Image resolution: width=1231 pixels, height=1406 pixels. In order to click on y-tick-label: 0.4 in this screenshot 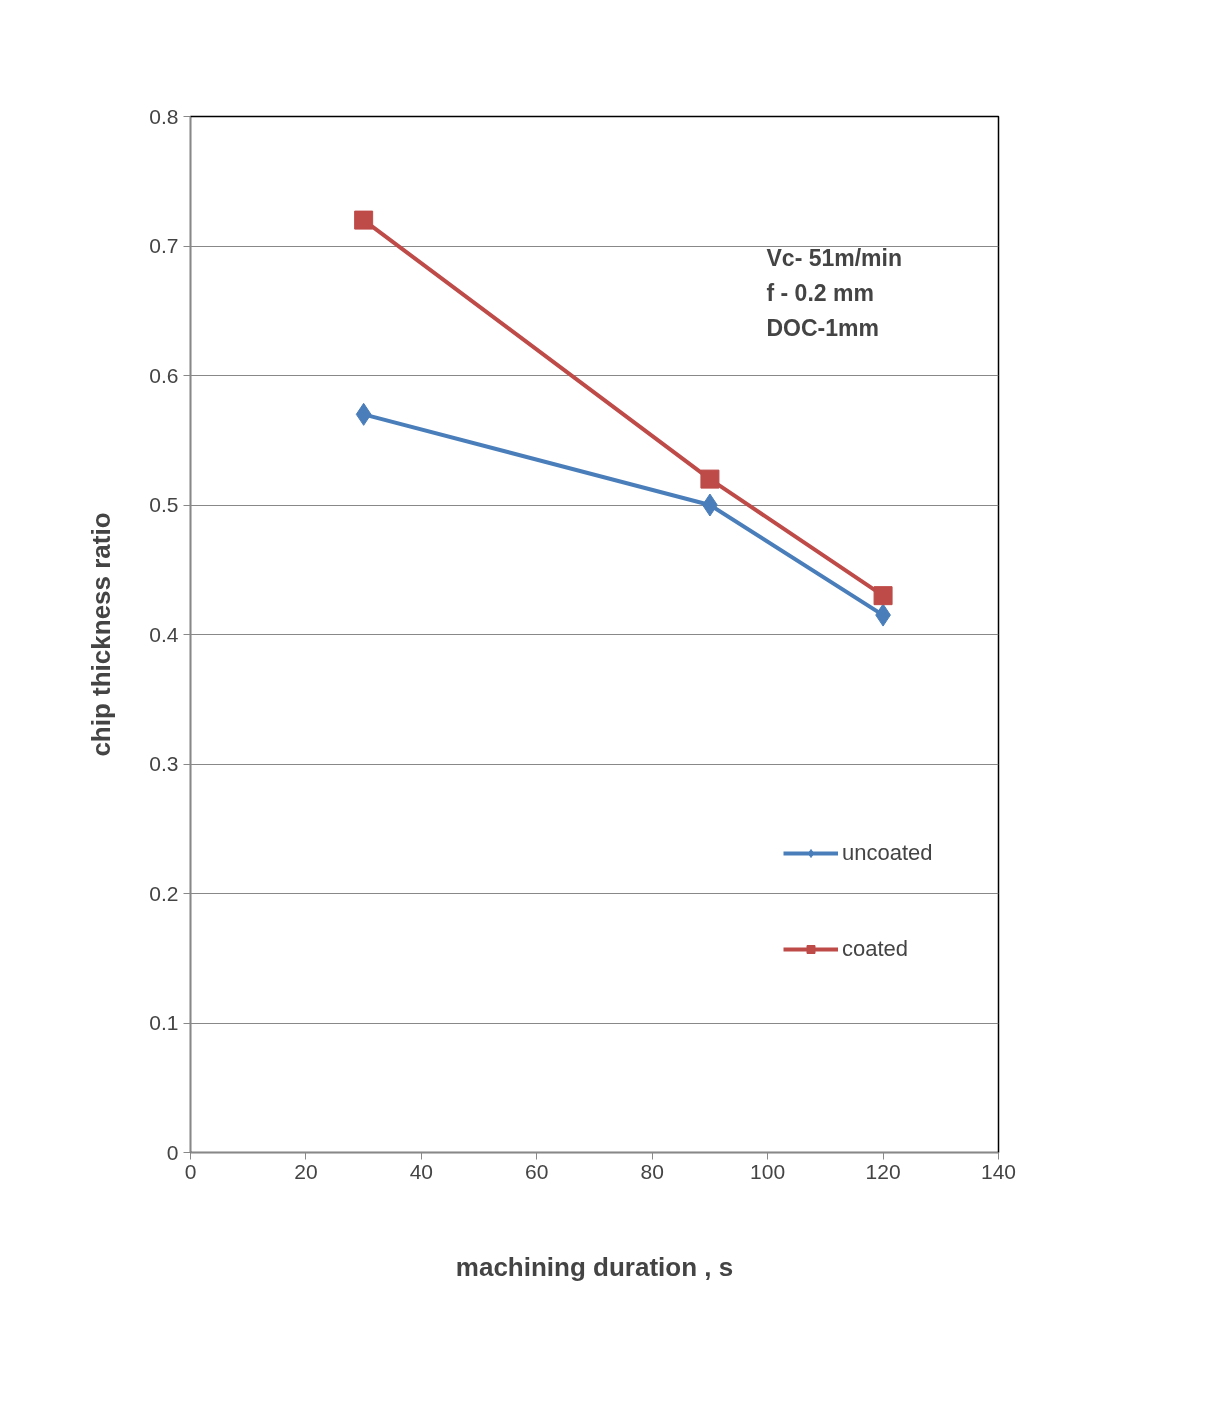, I will do `click(164, 634)`.